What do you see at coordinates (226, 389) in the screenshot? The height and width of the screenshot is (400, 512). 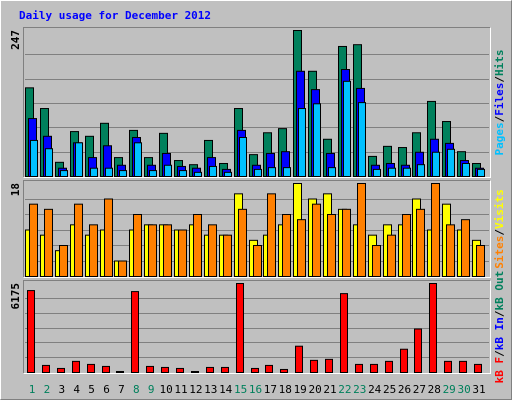 I see `x-tick-label: 14` at bounding box center [226, 389].